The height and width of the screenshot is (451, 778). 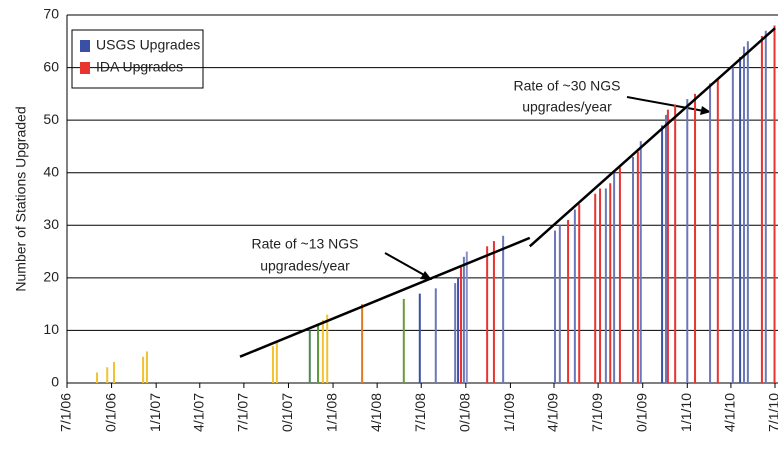 I want to click on y-tick-label: 70, so click(x=51, y=14).